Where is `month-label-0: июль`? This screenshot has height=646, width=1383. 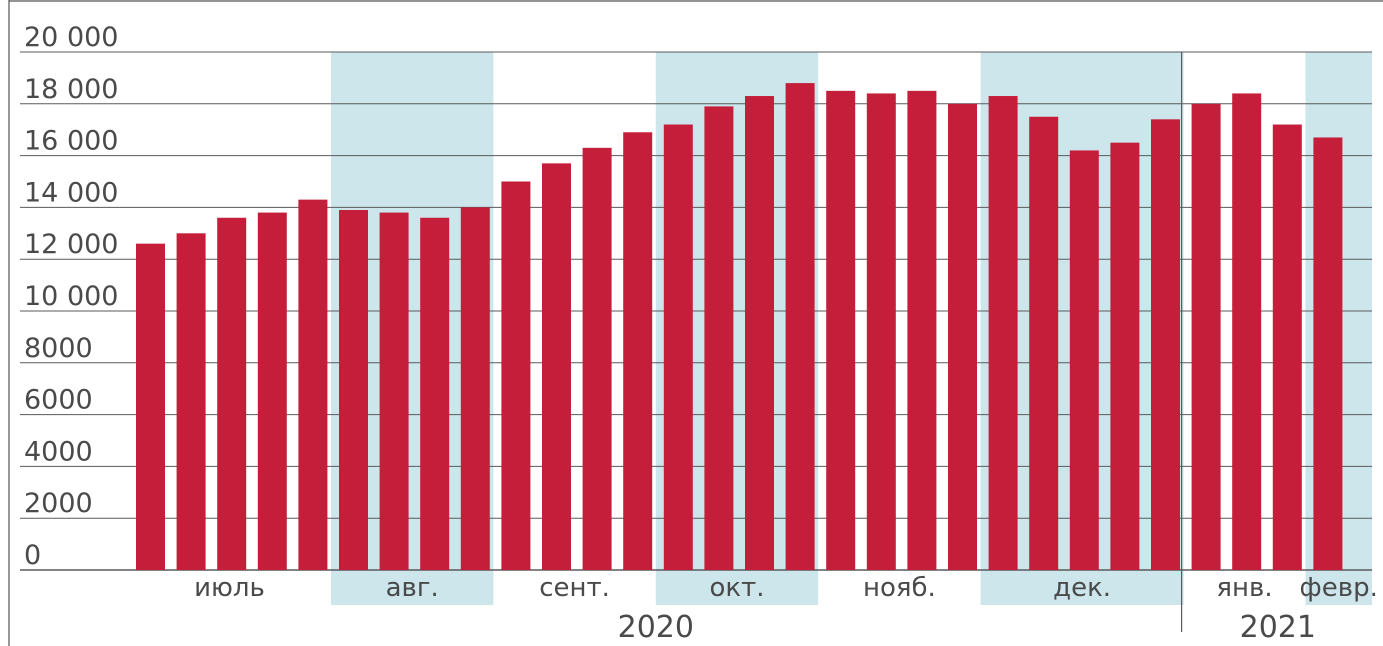 month-label-0: июль is located at coordinates (229, 588).